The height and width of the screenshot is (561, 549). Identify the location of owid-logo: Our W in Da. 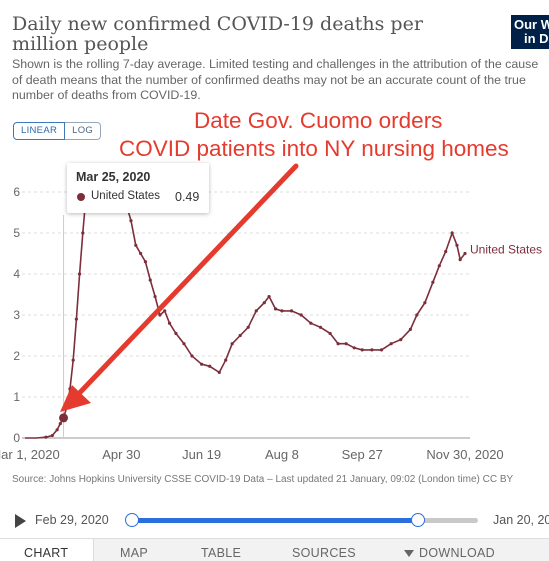
(530, 32).